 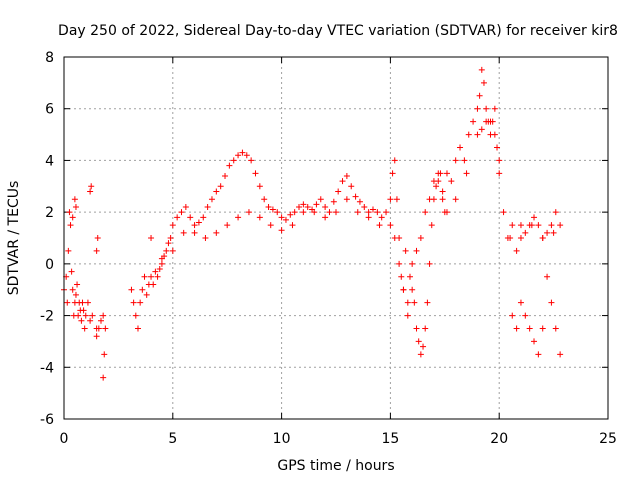 I want to click on y-tick-label: -2, so click(x=47, y=317).